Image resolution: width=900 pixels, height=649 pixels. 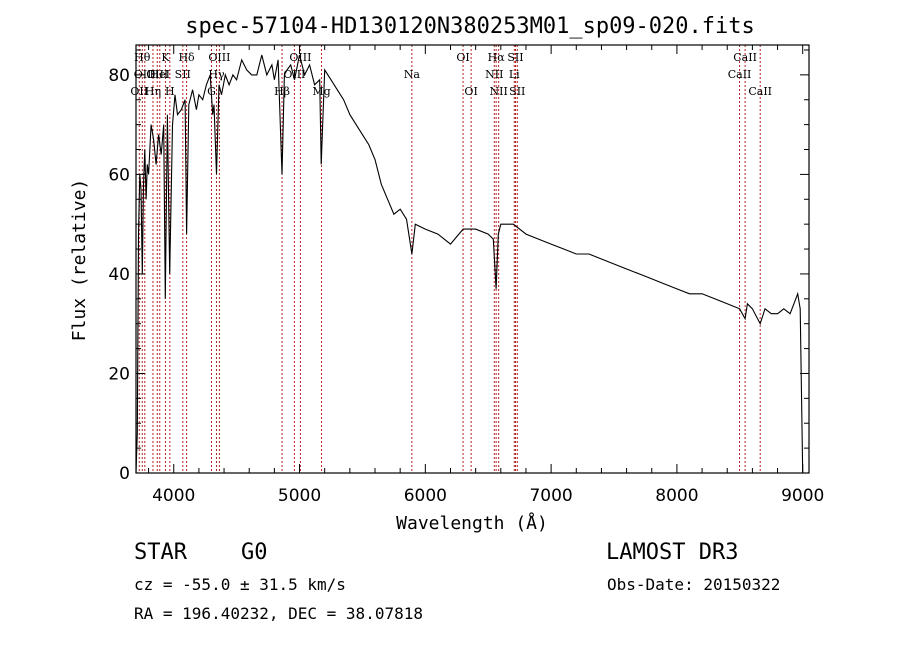 What do you see at coordinates (124, 474) in the screenshot?
I see `y-tick-label: 0` at bounding box center [124, 474].